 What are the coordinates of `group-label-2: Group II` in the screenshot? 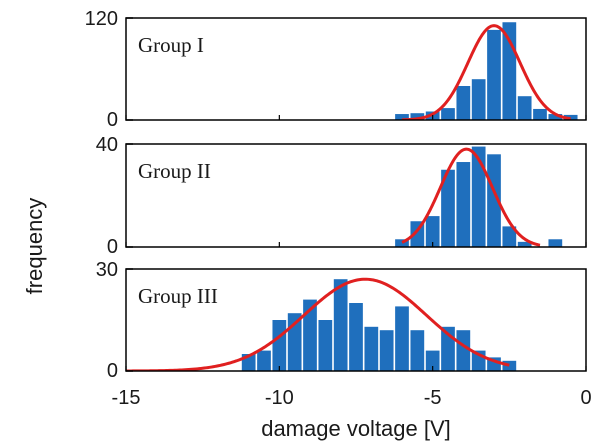 It's located at (174, 171).